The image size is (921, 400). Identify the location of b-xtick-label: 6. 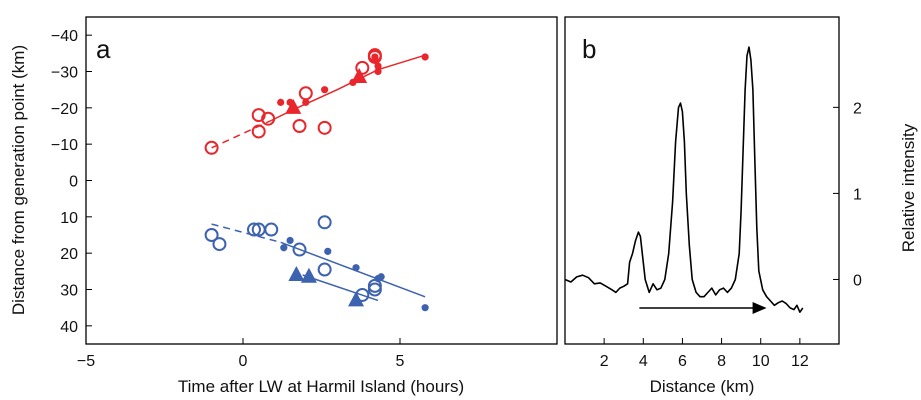
(682, 361).